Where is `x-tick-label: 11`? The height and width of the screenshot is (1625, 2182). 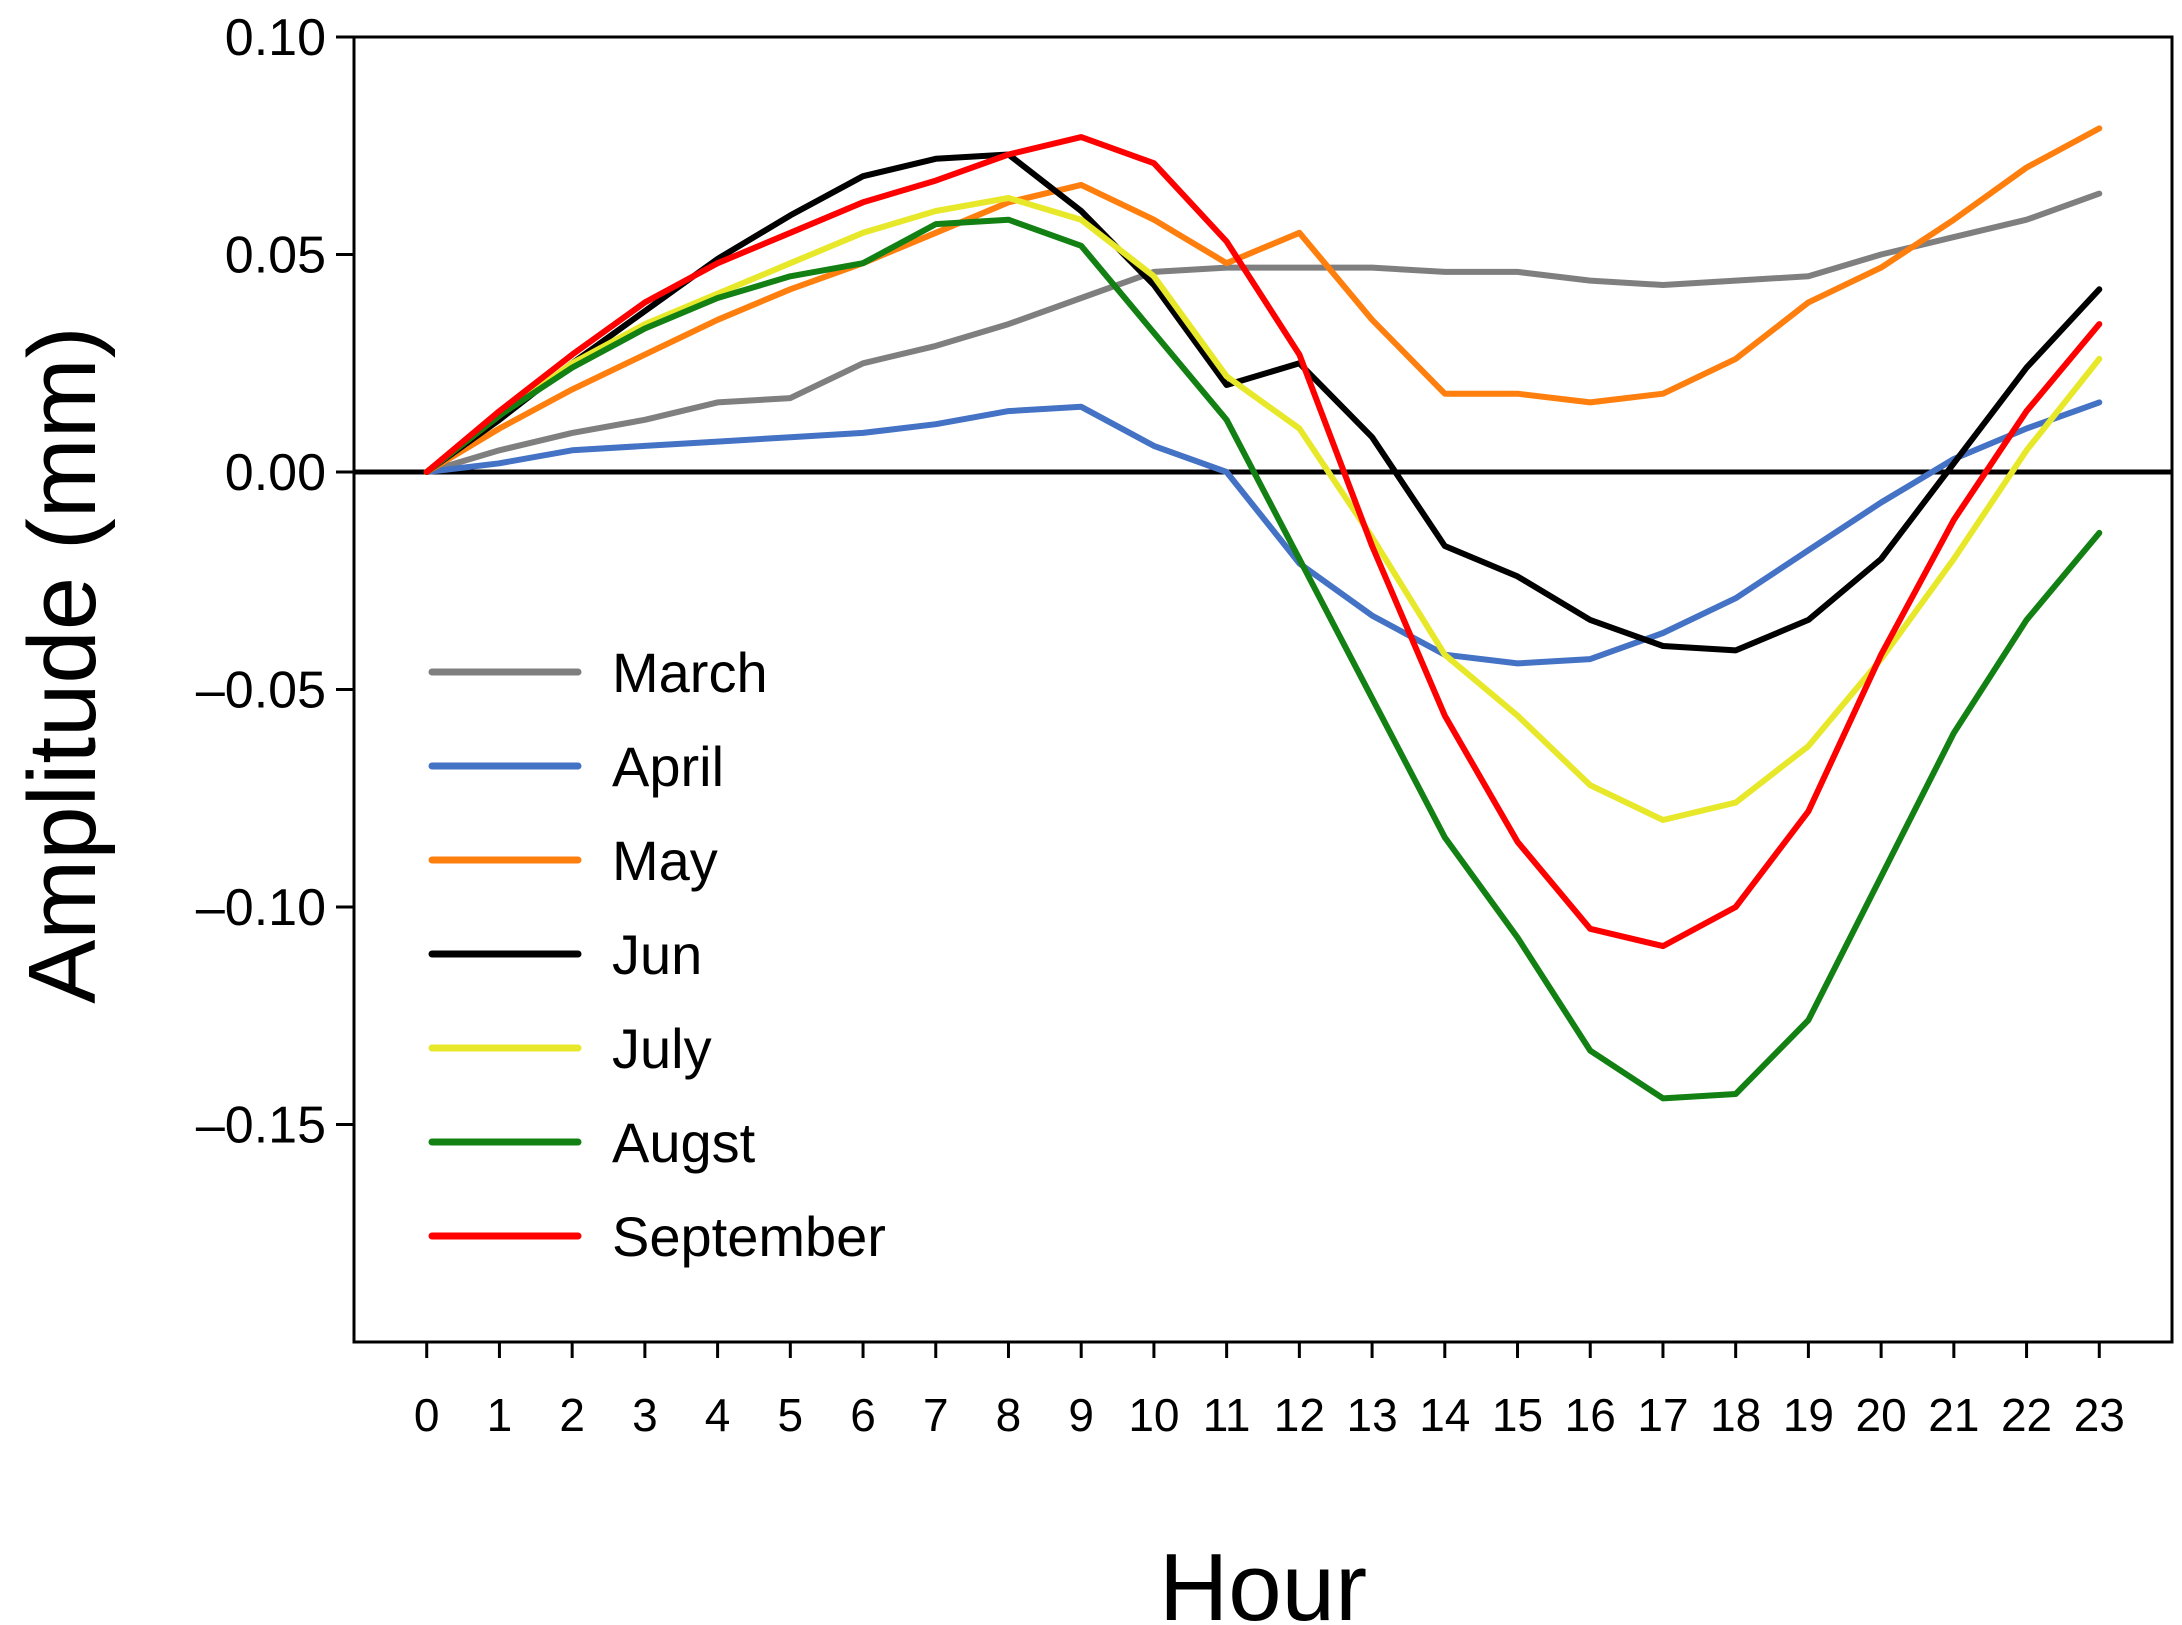 x-tick-label: 11 is located at coordinates (1227, 1415).